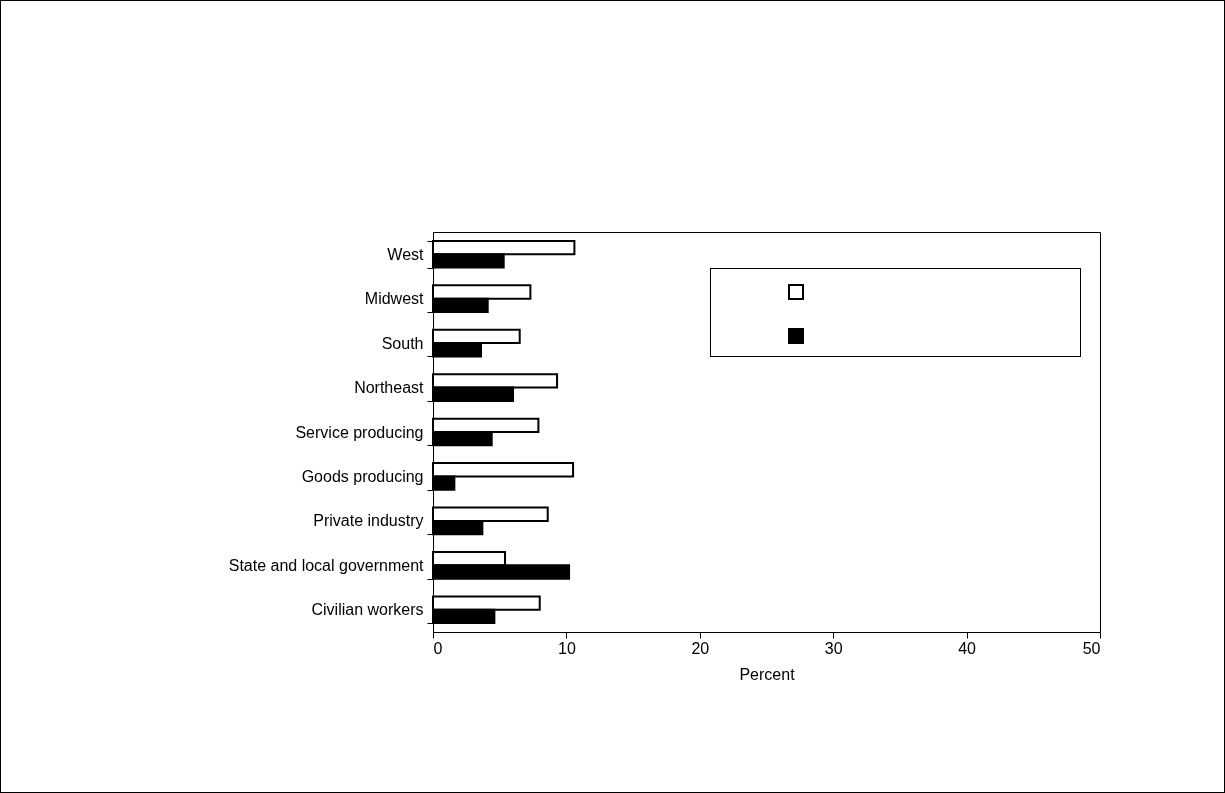 This screenshot has height=793, width=1225. What do you see at coordinates (406, 254) in the screenshot?
I see `y-tick-label: West` at bounding box center [406, 254].